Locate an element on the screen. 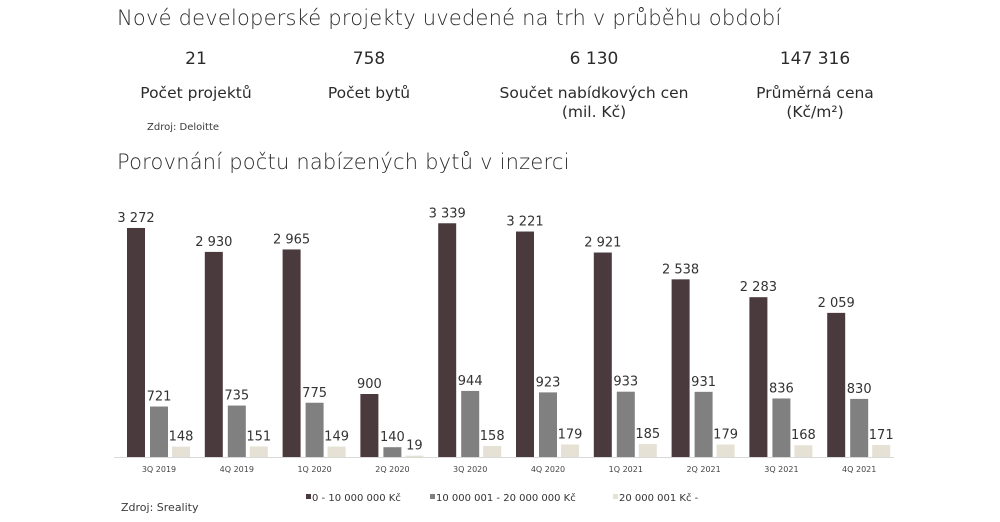 Image resolution: width=1000 pixels, height=522 pixels. data-label: 923 is located at coordinates (548, 382).